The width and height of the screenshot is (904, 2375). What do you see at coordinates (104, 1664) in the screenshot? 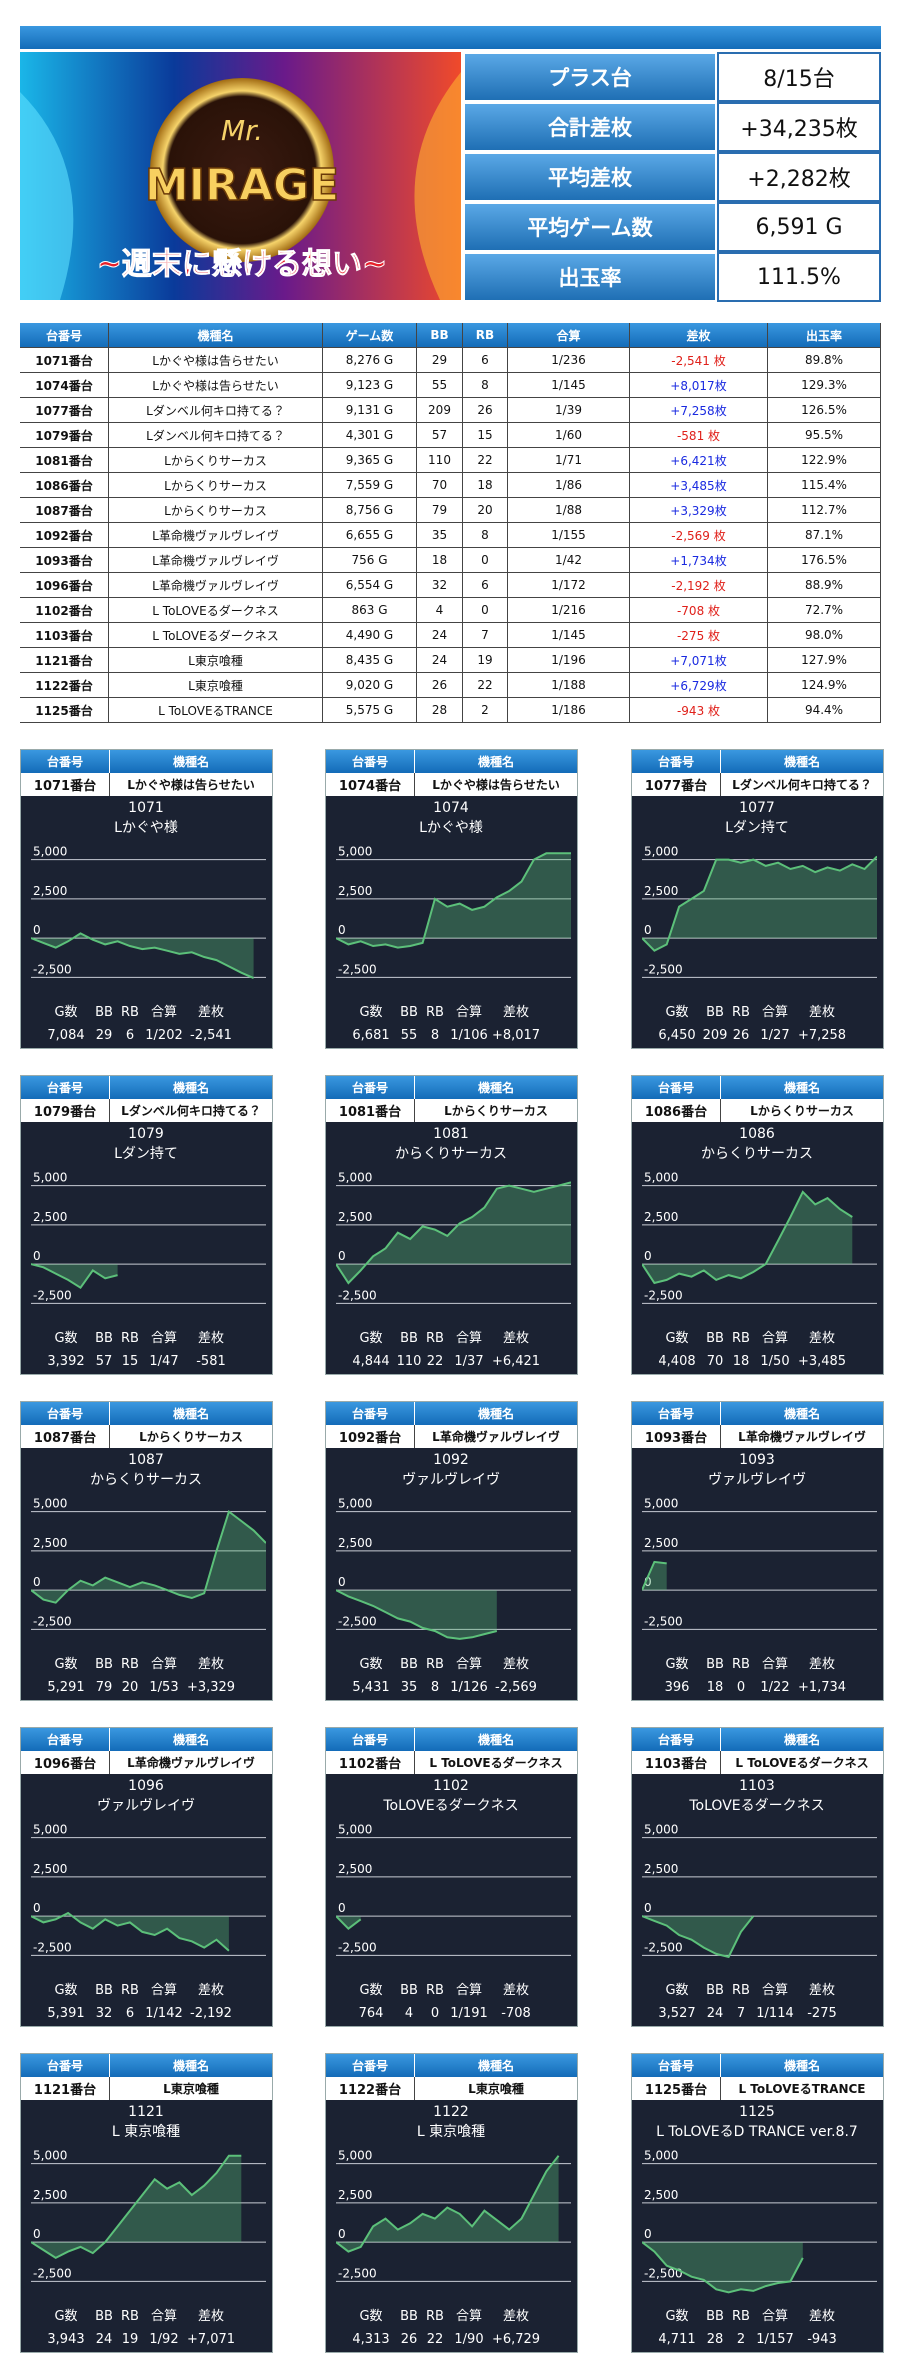
I see `stat-label: BB` at bounding box center [104, 1664].